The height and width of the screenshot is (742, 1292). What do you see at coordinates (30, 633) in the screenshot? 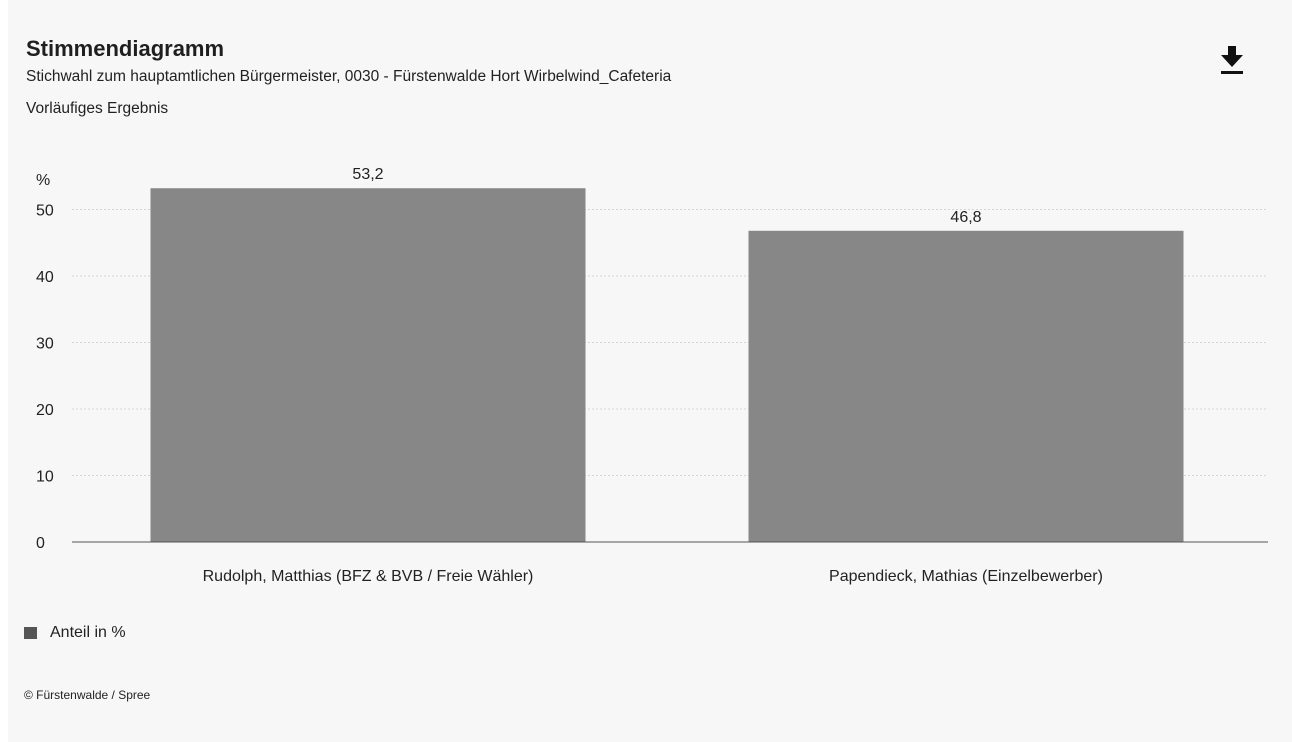
I see `legend-swatch` at bounding box center [30, 633].